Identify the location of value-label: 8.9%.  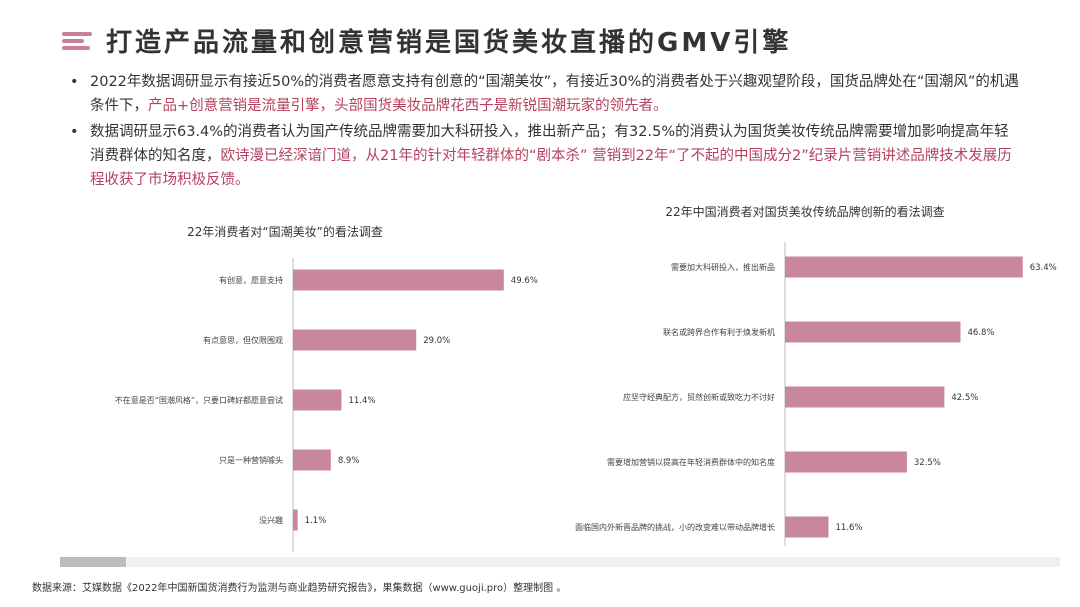
(349, 461).